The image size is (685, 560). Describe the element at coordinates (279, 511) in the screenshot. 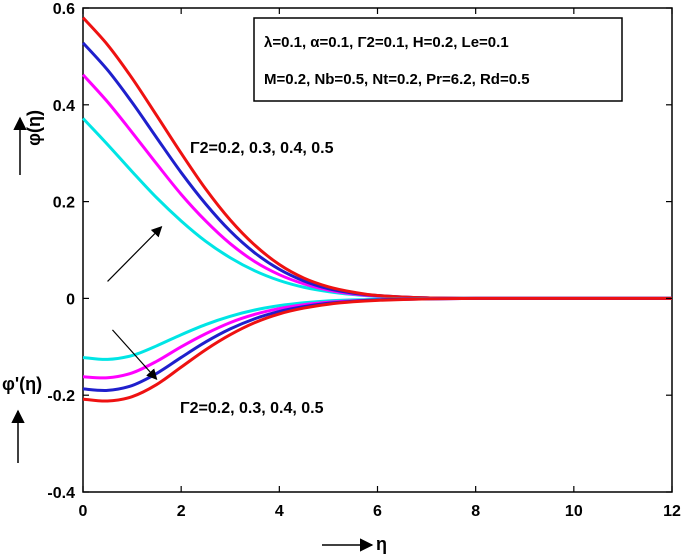

I see `x-tick-label: 4` at that location.